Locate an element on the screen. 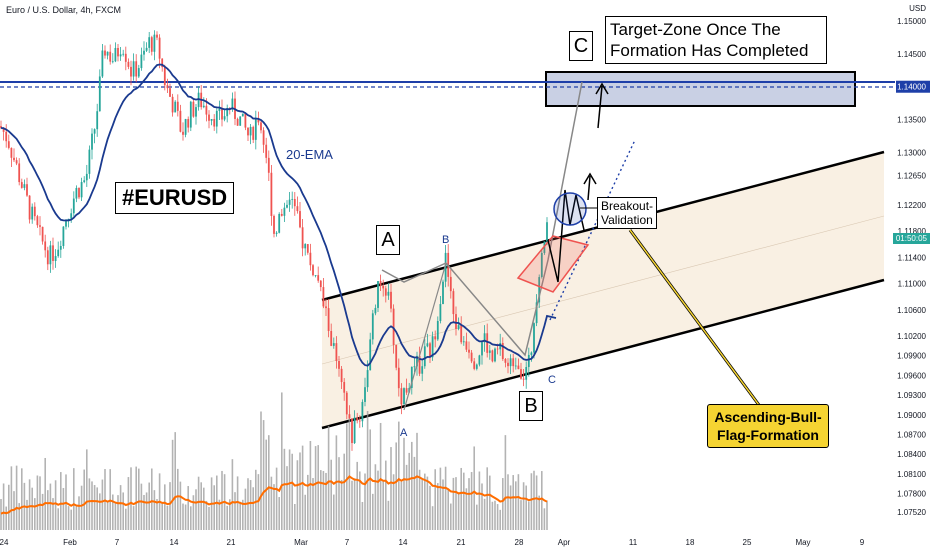  price-tick-label: 1.14500 is located at coordinates (911, 54).